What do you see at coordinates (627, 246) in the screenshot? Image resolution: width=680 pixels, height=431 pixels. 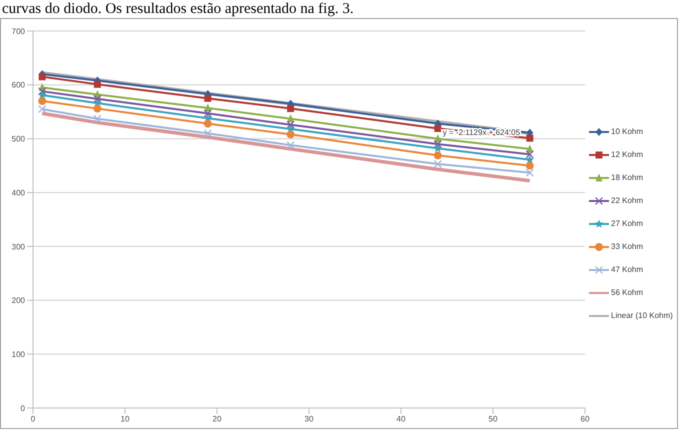 I see `legend-label: 33 Kohm` at bounding box center [627, 246].